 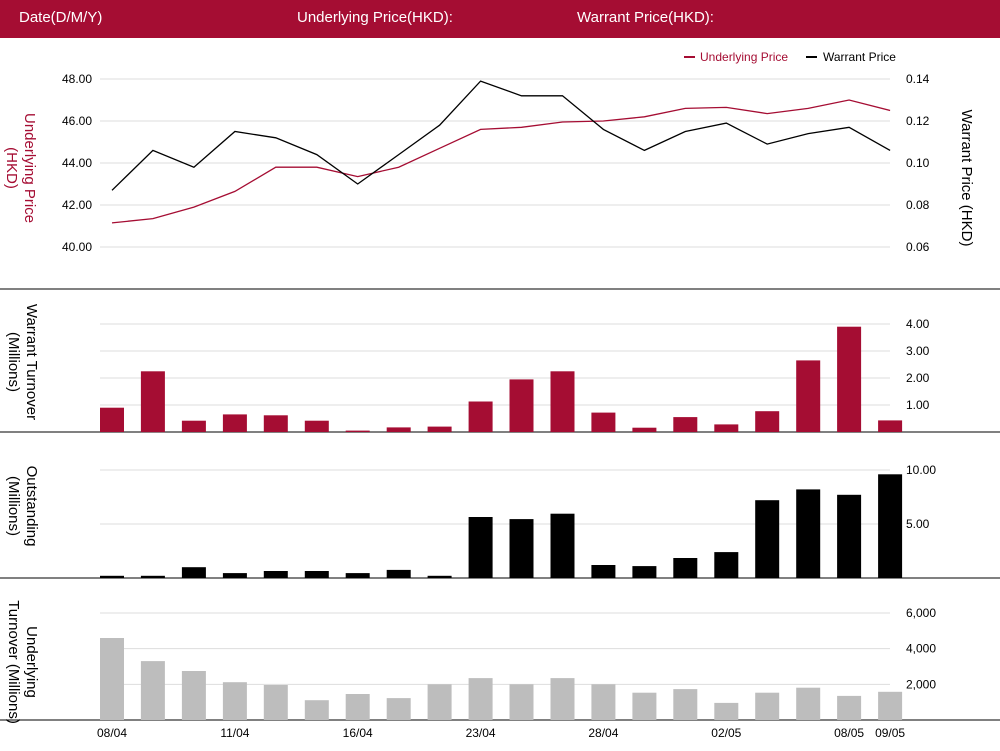 What do you see at coordinates (31, 362) in the screenshot?
I see `warrant-turnover-axis-title-line: Warrant Turnover` at bounding box center [31, 362].